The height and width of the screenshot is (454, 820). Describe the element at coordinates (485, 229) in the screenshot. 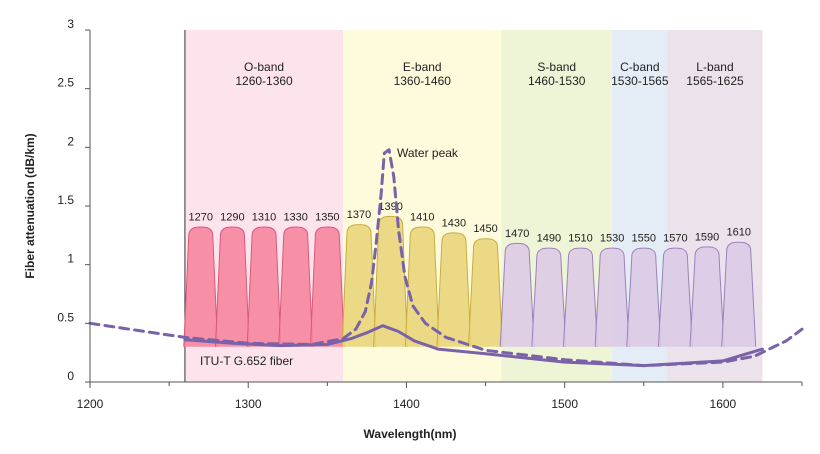

I see `channel-label: 1450` at that location.